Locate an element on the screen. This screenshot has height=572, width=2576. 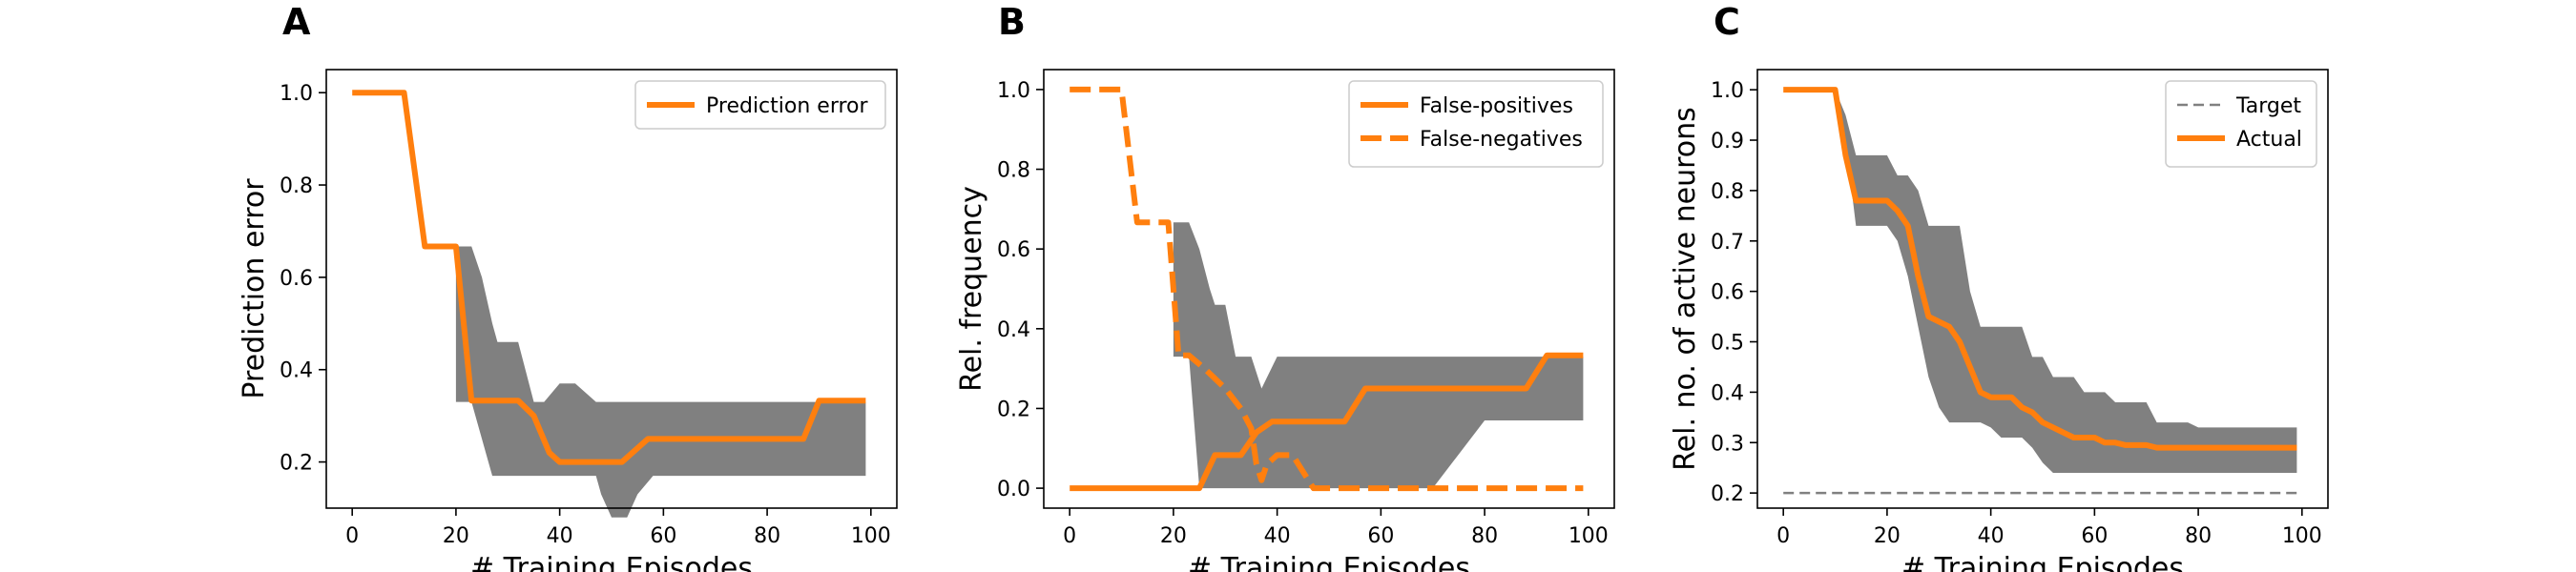
panel-label-c: C is located at coordinates (1727, 22).